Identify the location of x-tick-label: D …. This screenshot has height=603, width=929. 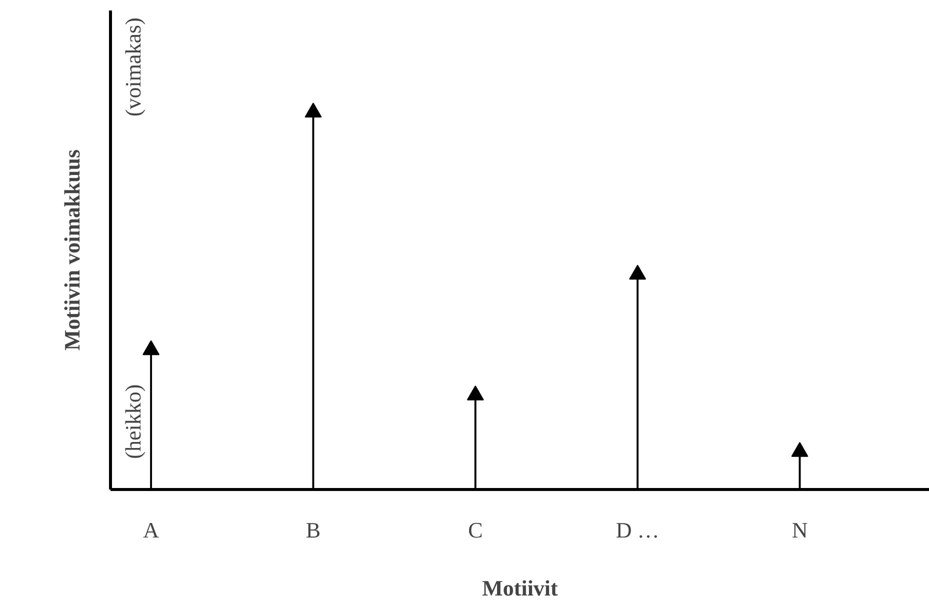
(638, 530).